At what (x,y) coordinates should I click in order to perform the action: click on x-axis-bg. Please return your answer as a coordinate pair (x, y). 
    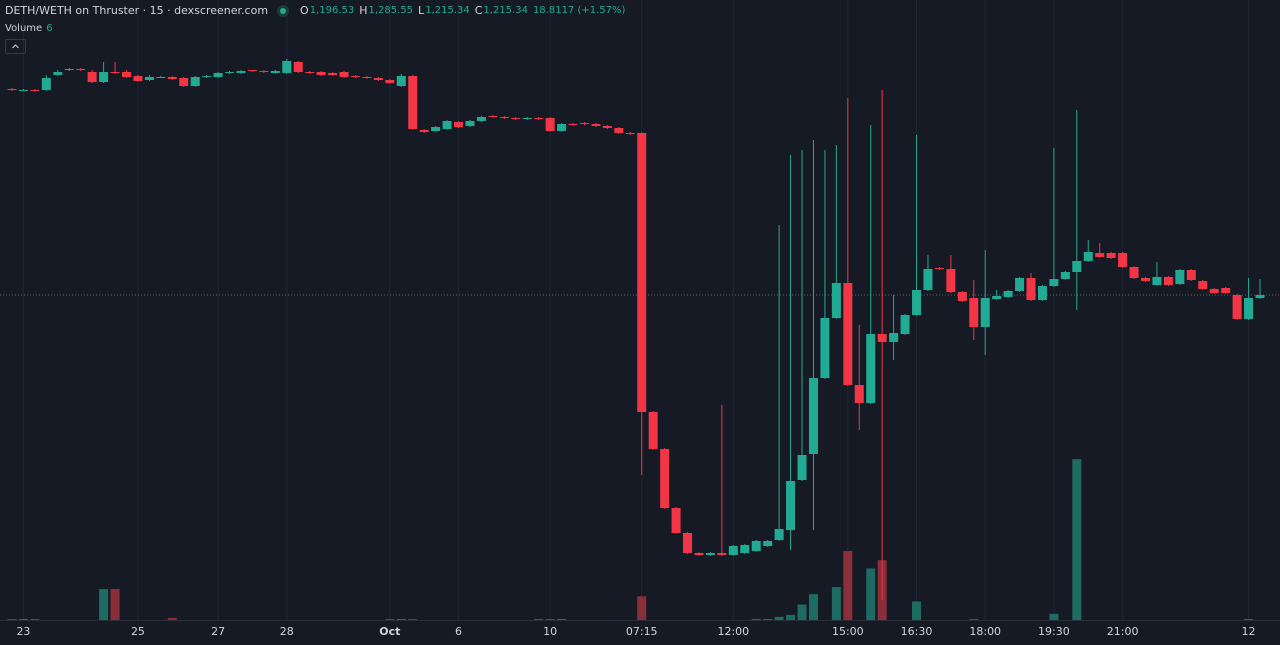
    Looking at the image, I should click on (640, 632).